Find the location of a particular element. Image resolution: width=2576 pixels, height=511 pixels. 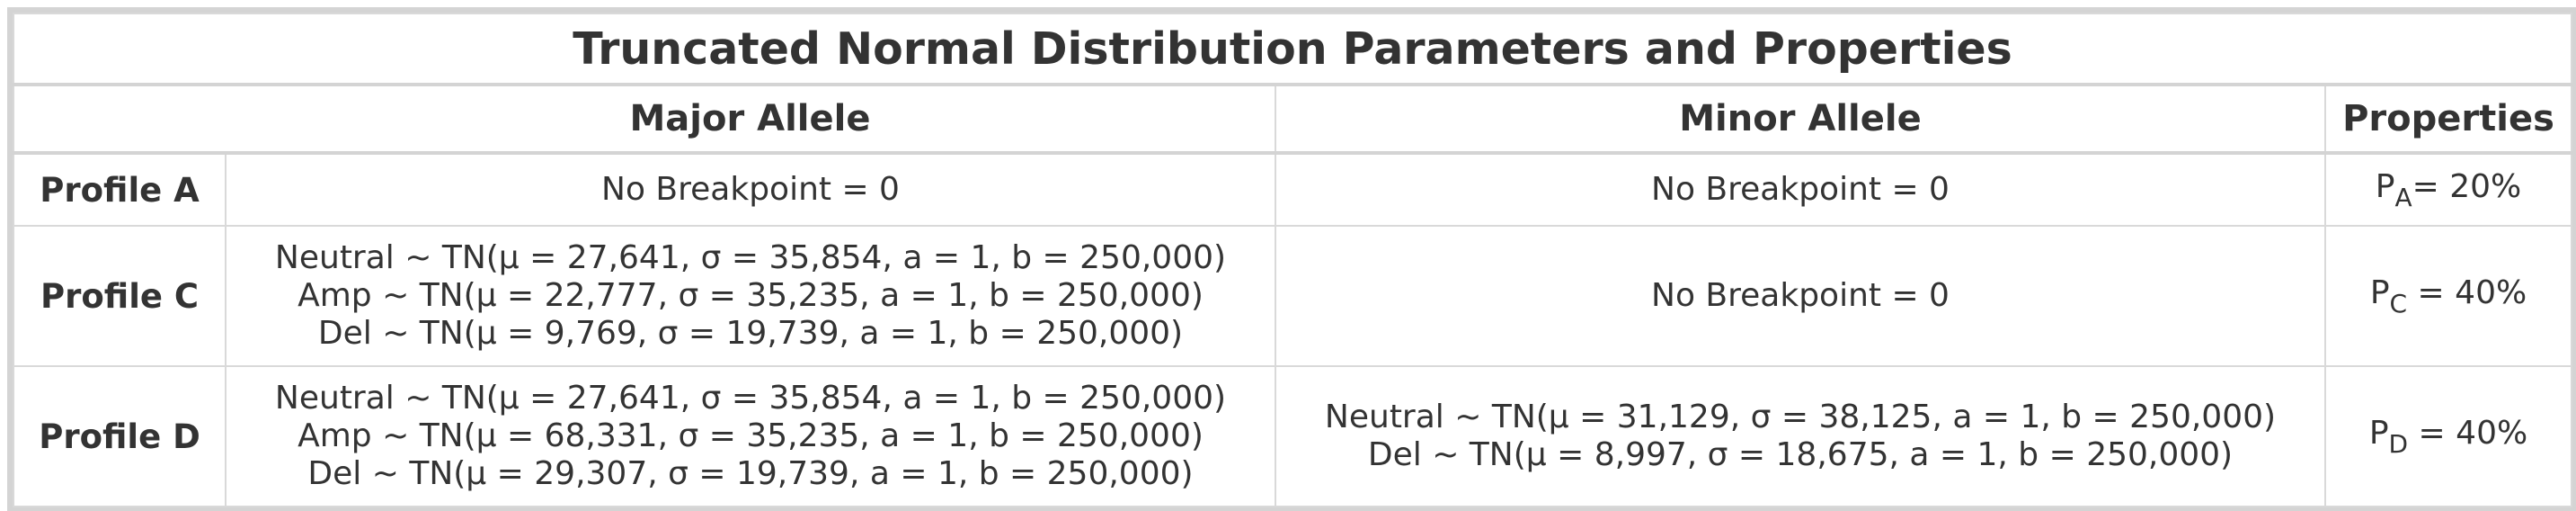

prop-subscript: D is located at coordinates (2398, 443).